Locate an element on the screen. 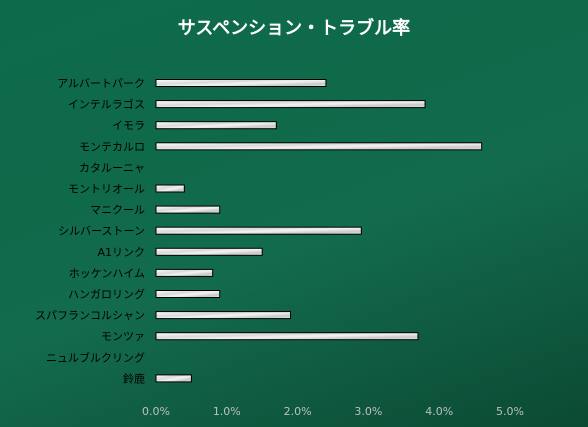  x-tick-label: 5.0% is located at coordinates (510, 411).